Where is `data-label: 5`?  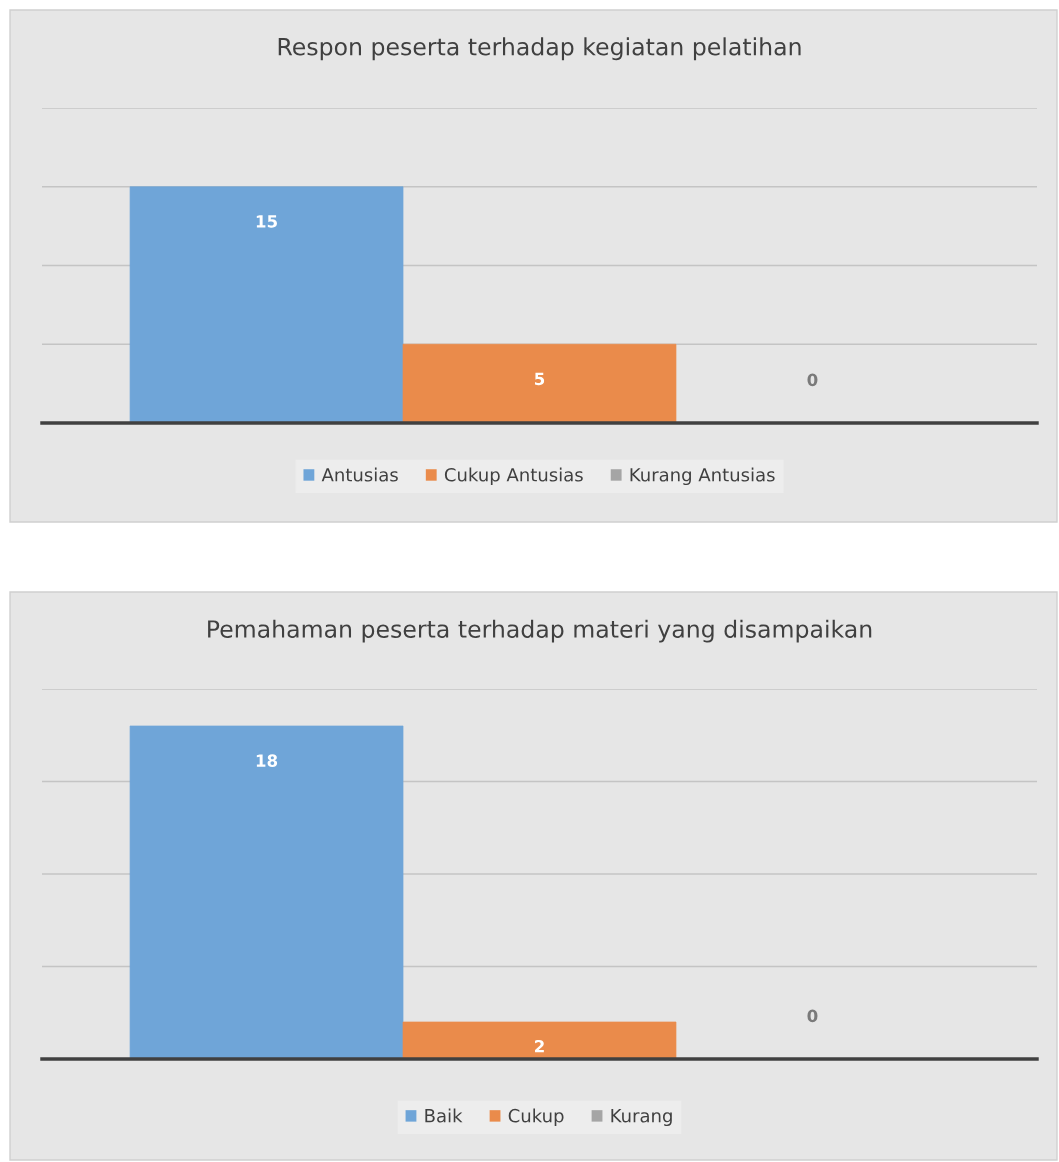
data-label: 5 is located at coordinates (539, 379).